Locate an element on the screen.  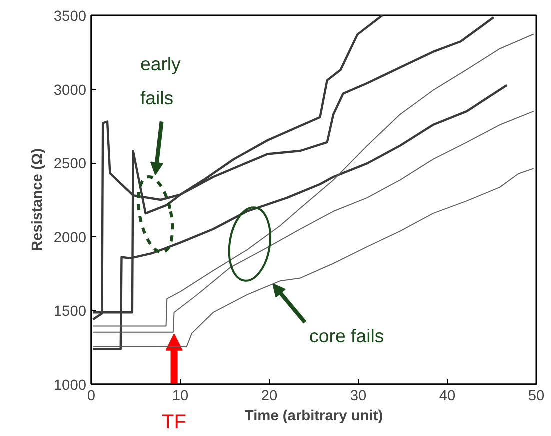
y-tick-label: 1000 is located at coordinates (70, 386).